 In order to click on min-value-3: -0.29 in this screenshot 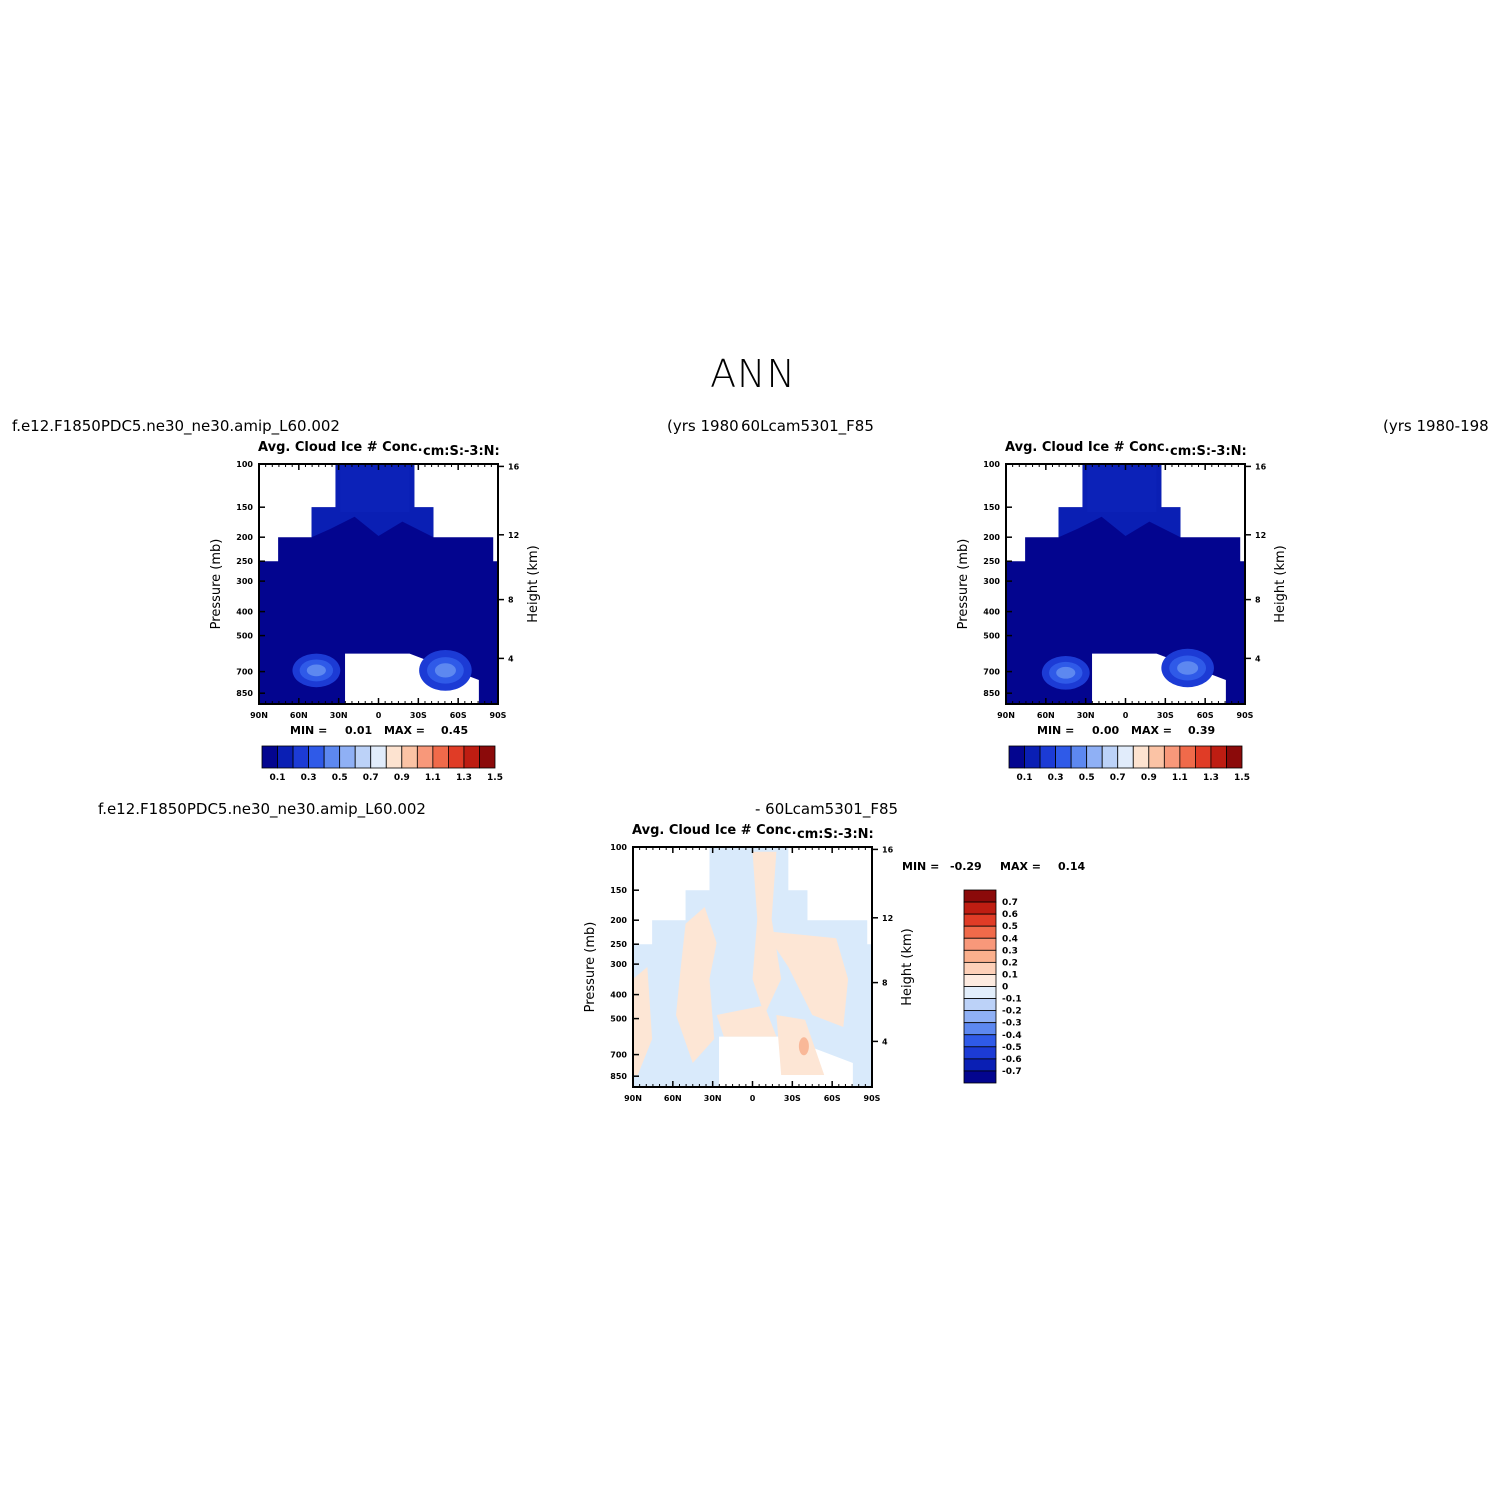, I will do `click(966, 866)`.